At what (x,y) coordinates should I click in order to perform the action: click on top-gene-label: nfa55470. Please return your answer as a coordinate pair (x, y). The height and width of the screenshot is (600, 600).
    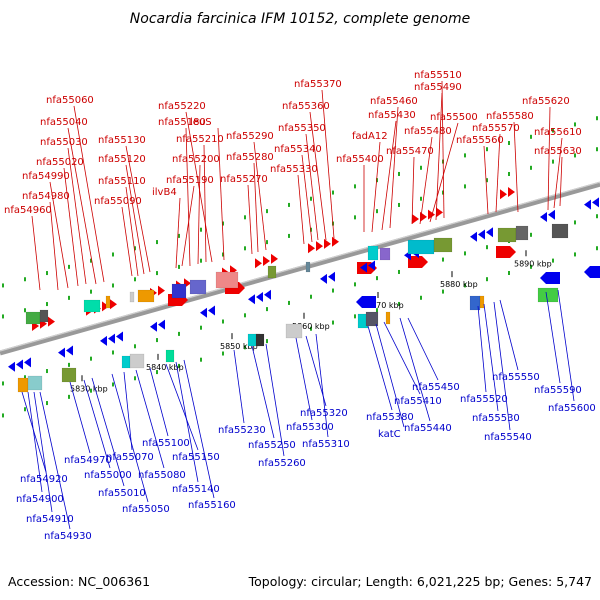
    Looking at the image, I should click on (410, 151).